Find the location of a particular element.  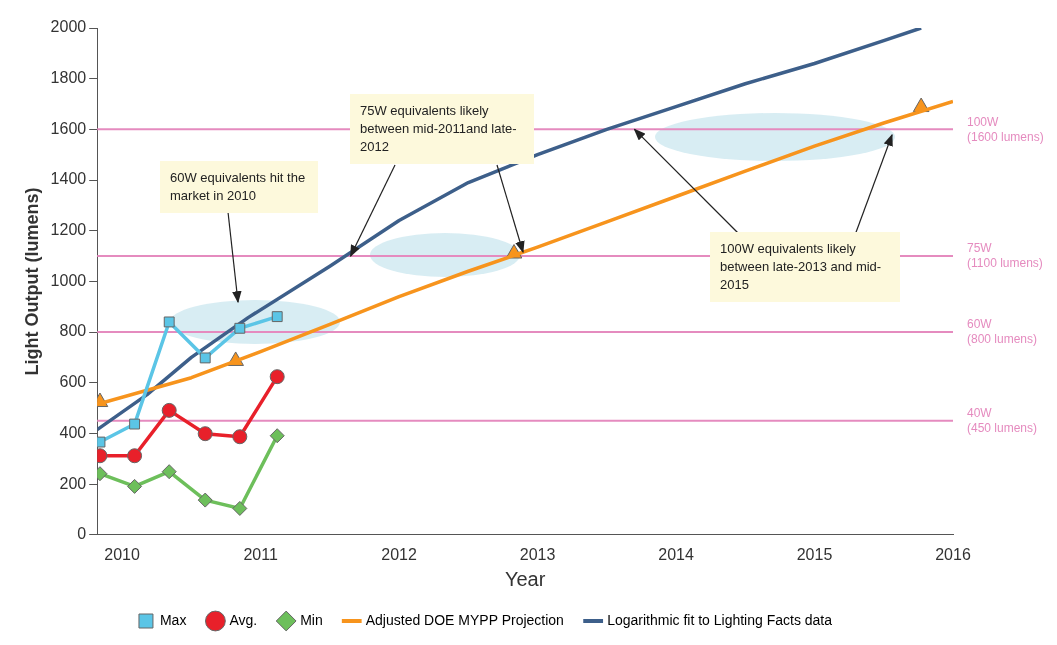

y-tick-label: 1000 is located at coordinates (68, 280).